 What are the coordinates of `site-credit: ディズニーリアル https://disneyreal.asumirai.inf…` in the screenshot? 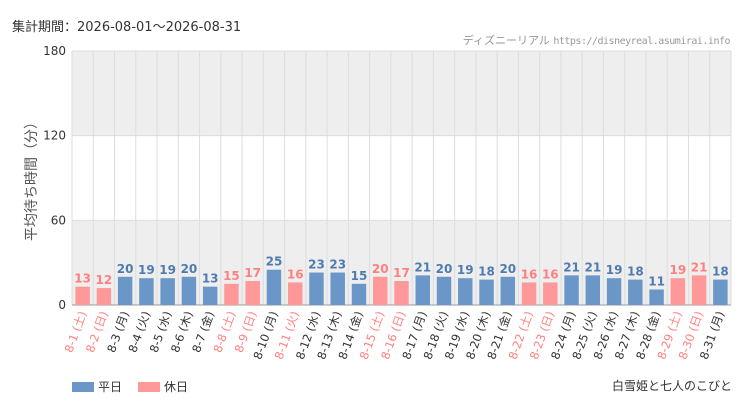 It's located at (596, 40).